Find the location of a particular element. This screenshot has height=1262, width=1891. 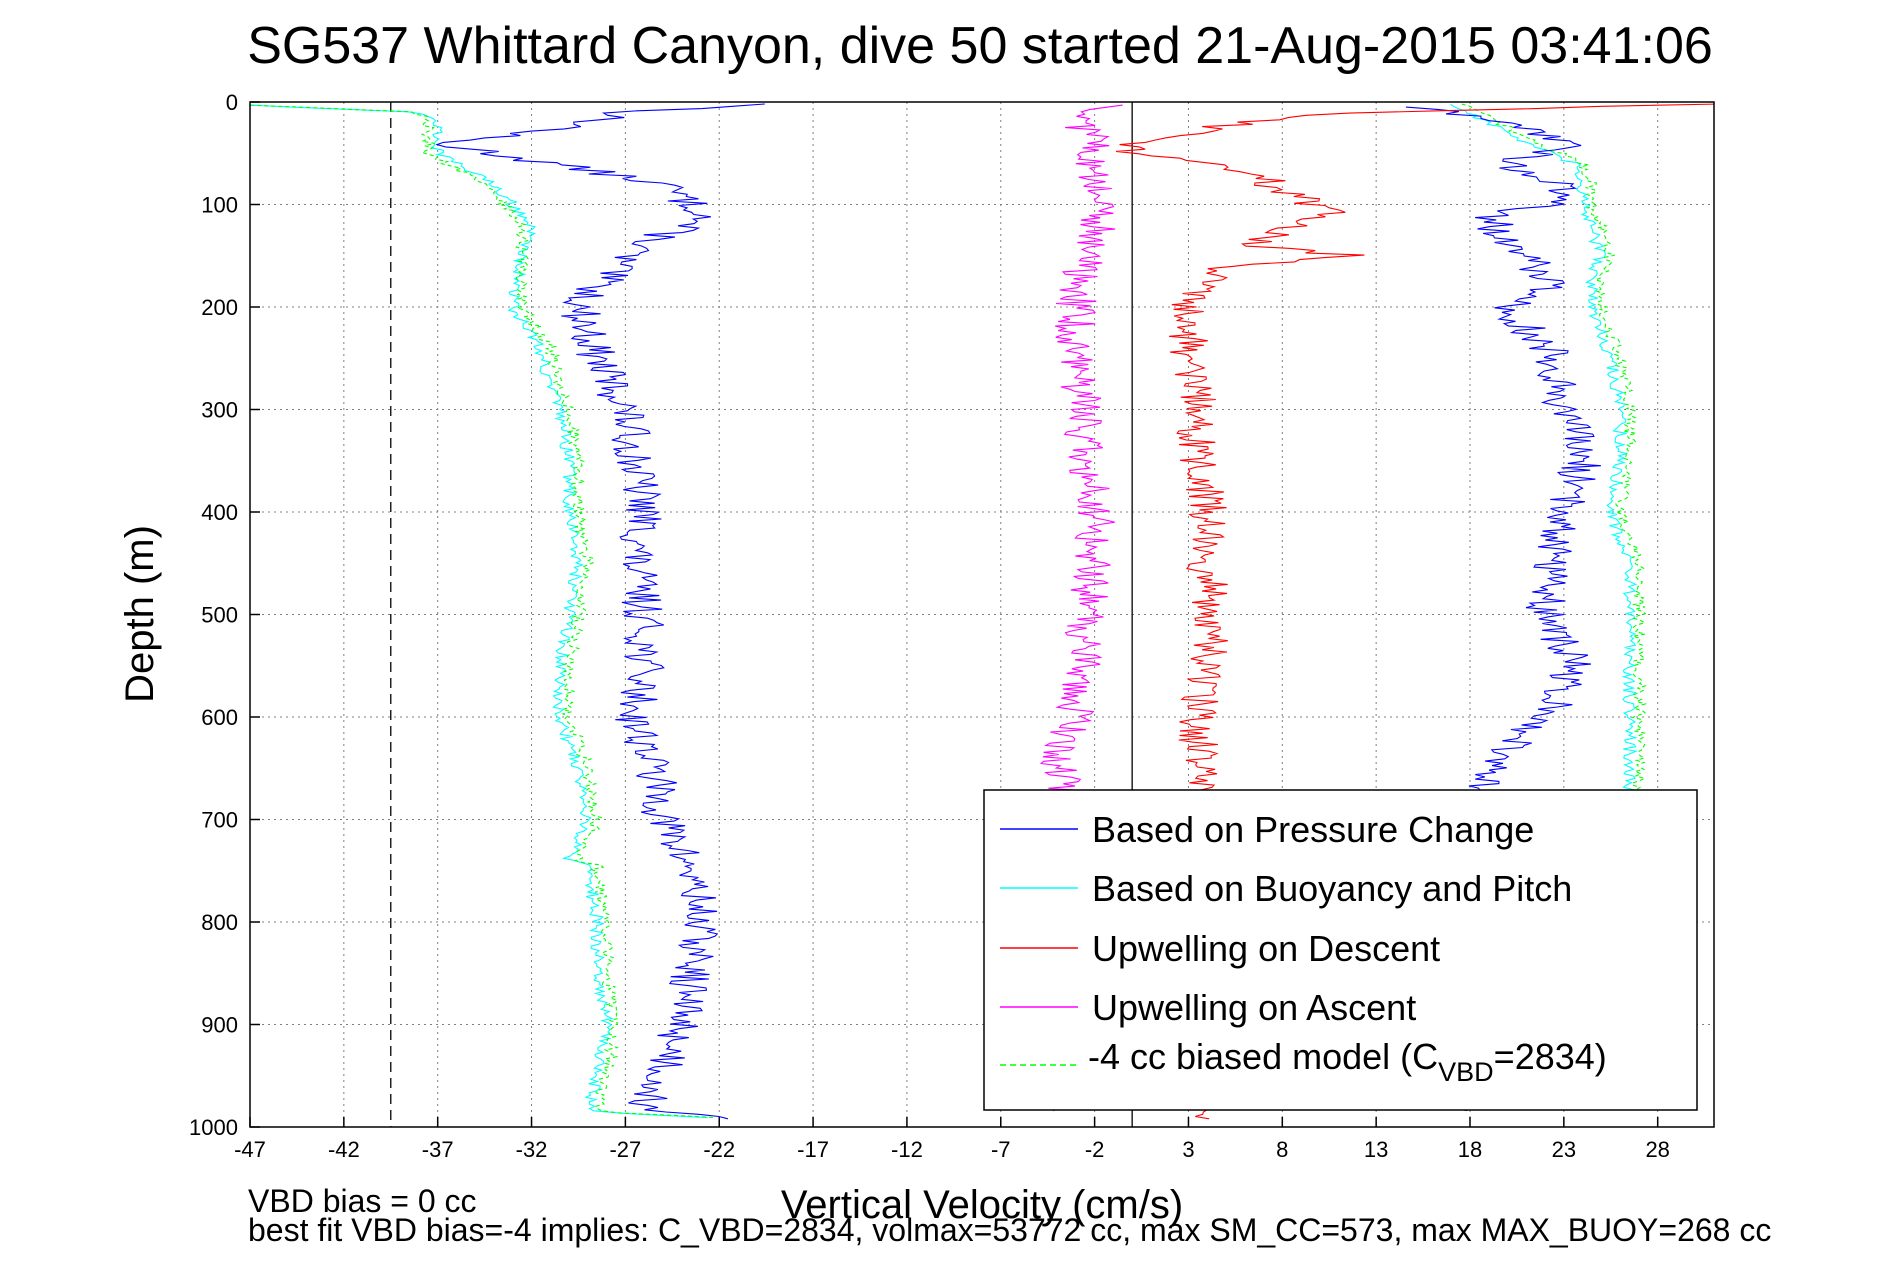

y-tick-label: 100 is located at coordinates (219, 205).